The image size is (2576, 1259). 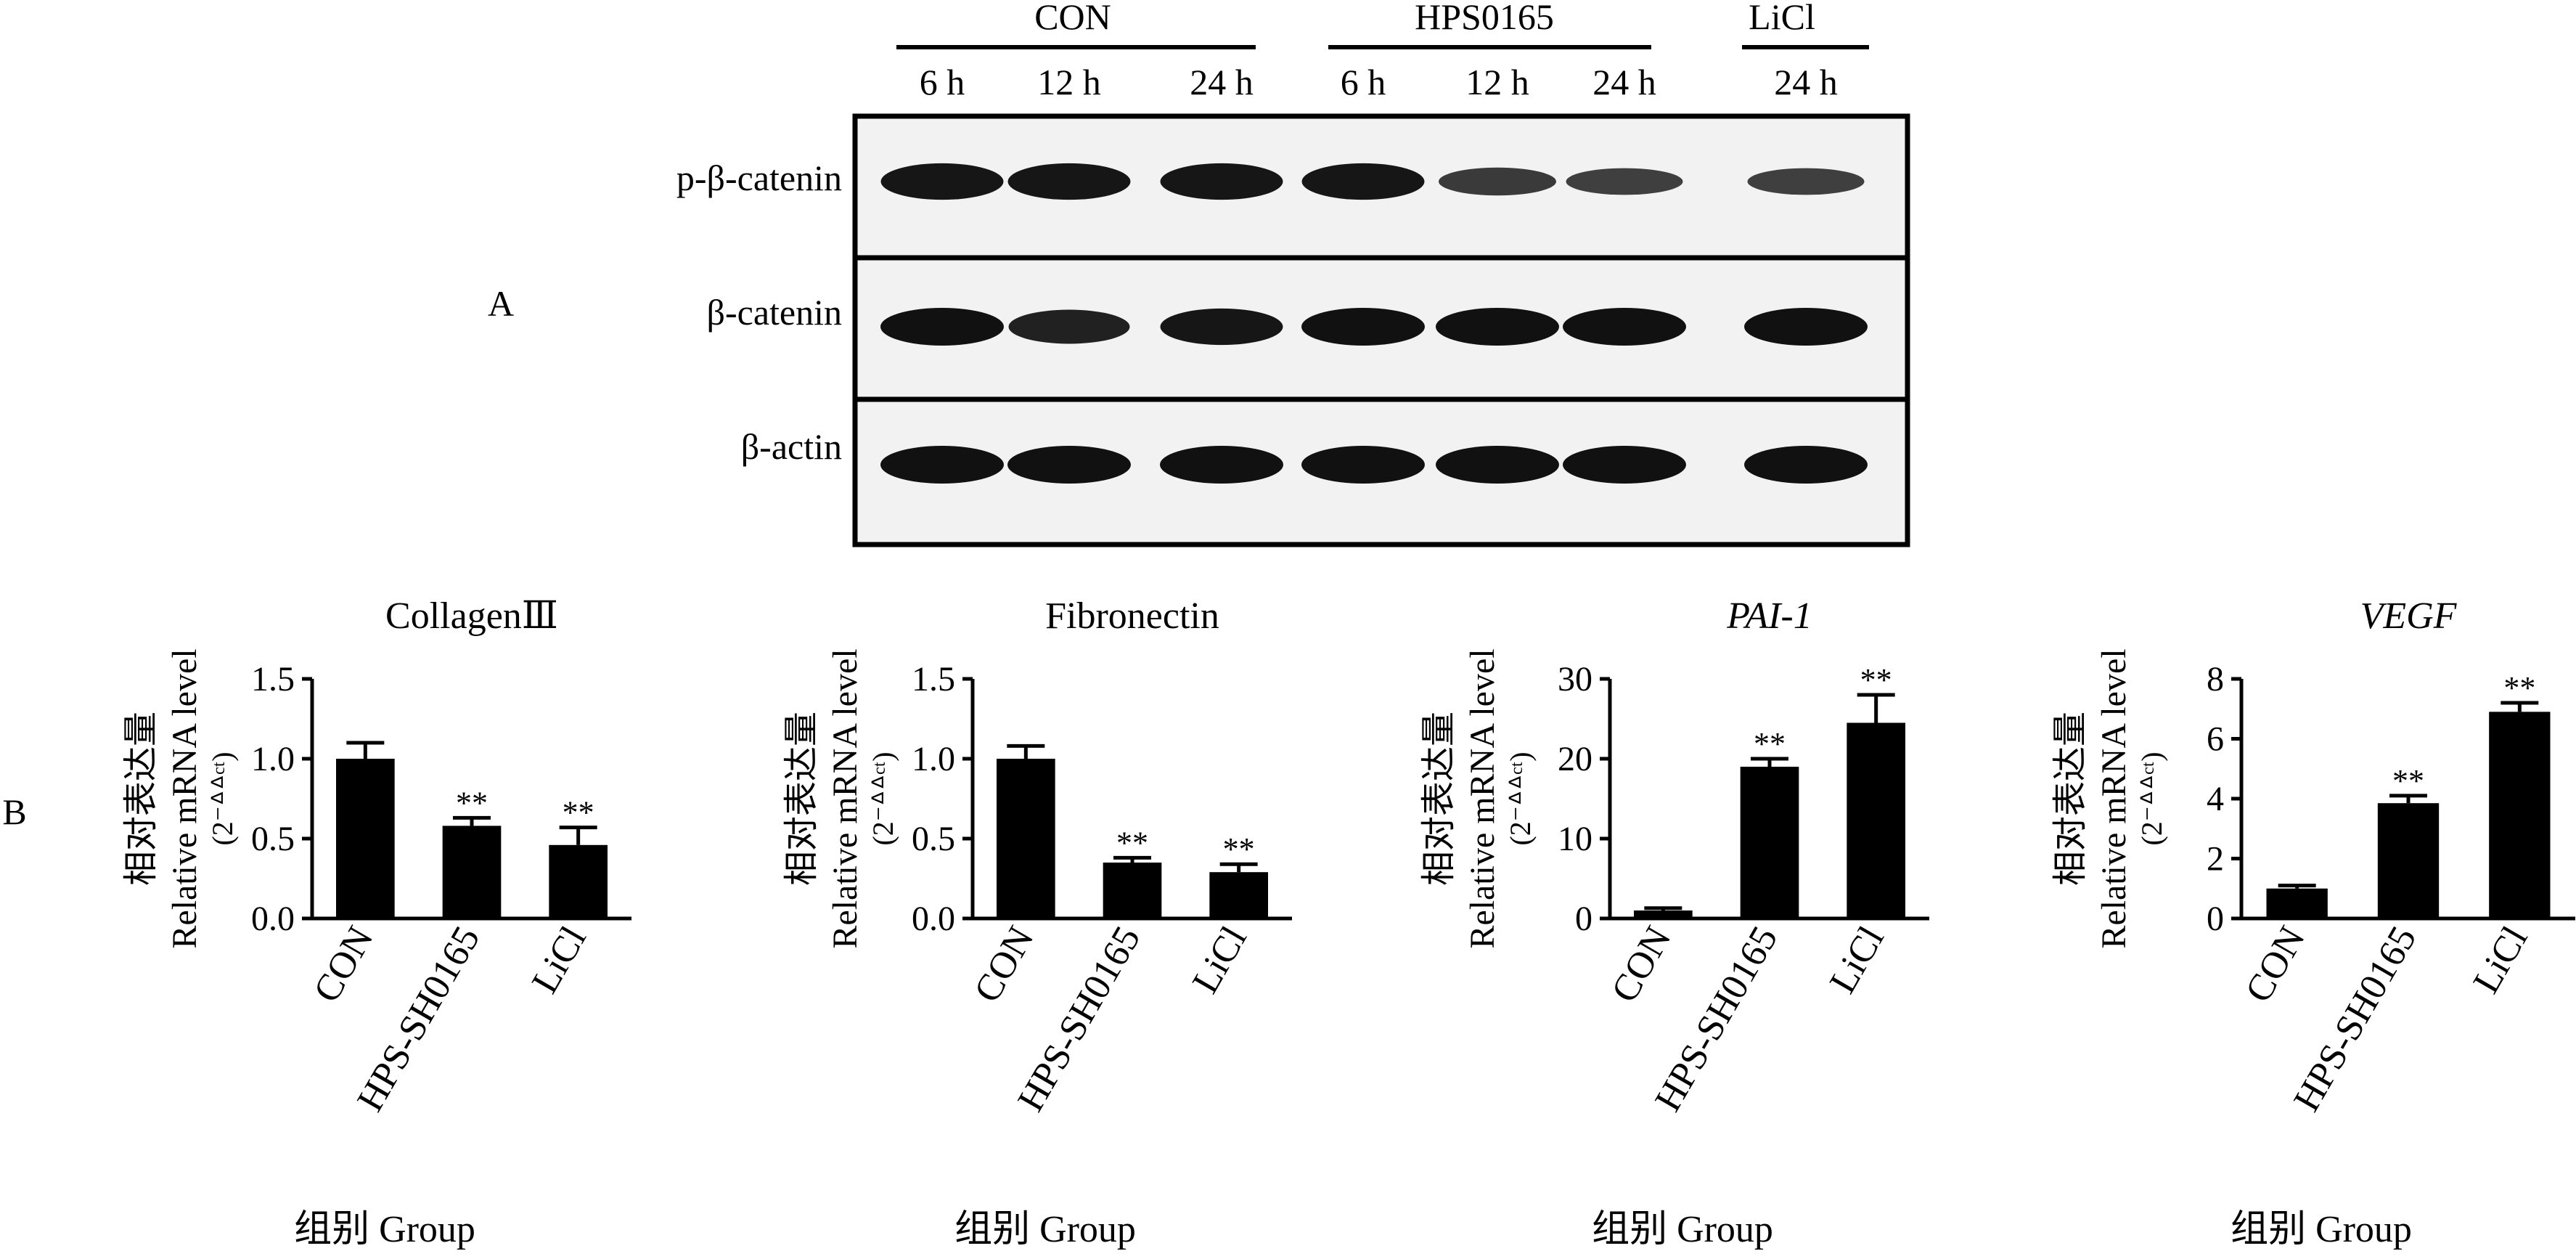 What do you see at coordinates (759, 178) in the screenshot?
I see `blot-row-label: p-β-catenin` at bounding box center [759, 178].